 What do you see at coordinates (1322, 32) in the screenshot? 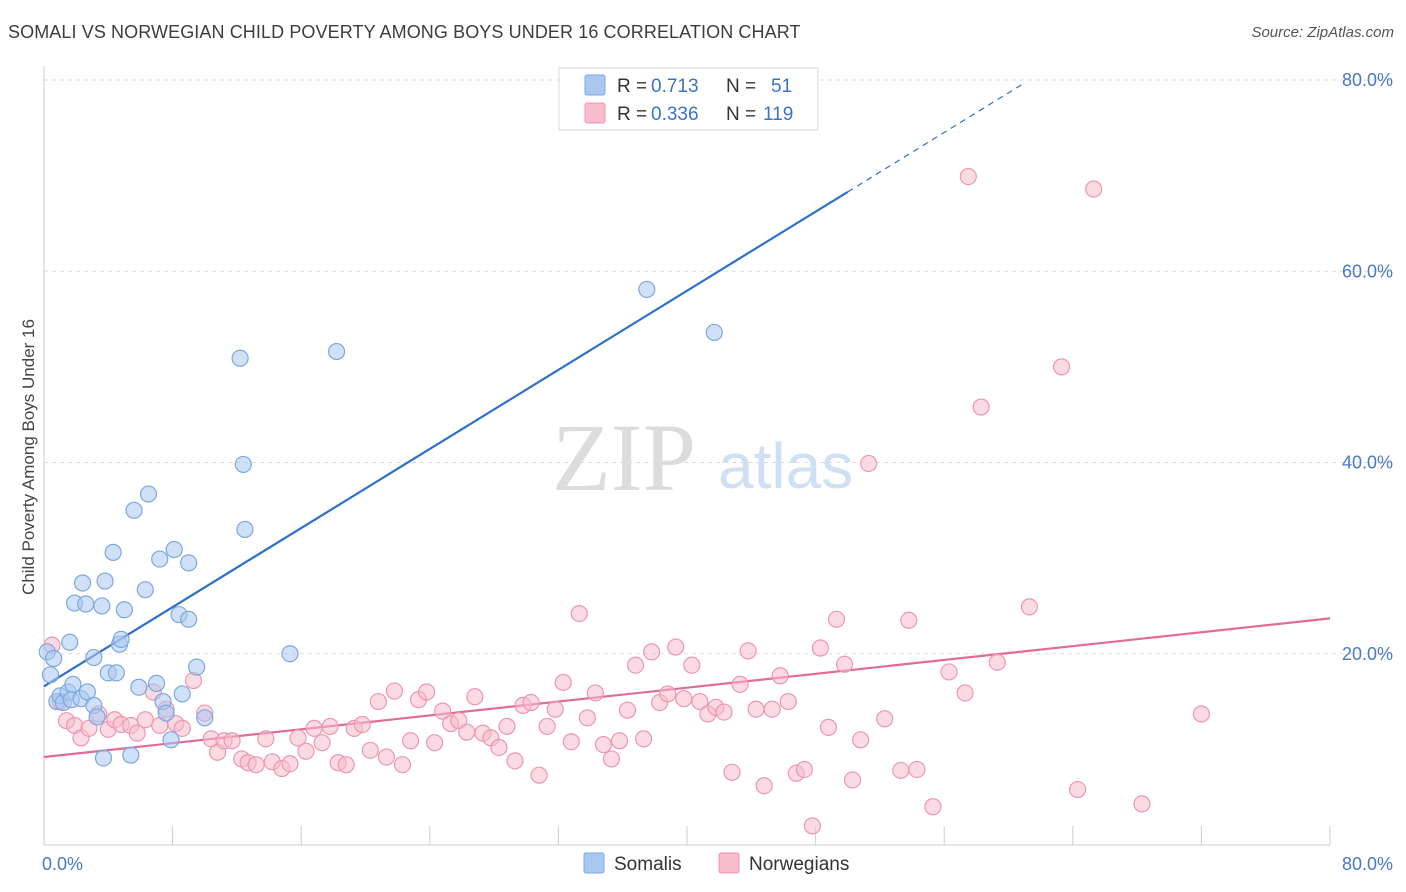
I see `source-credit: Source: ZipAtlas.com` at bounding box center [1322, 32].